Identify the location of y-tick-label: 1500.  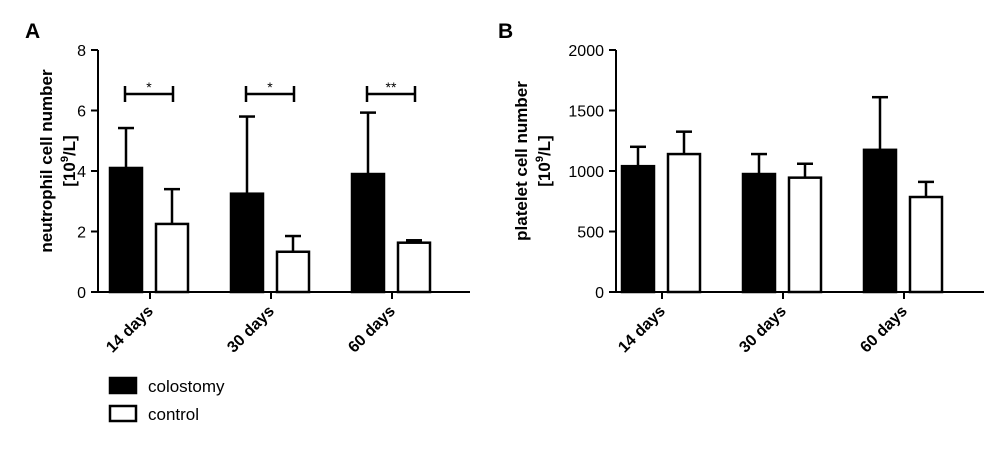
(586, 112).